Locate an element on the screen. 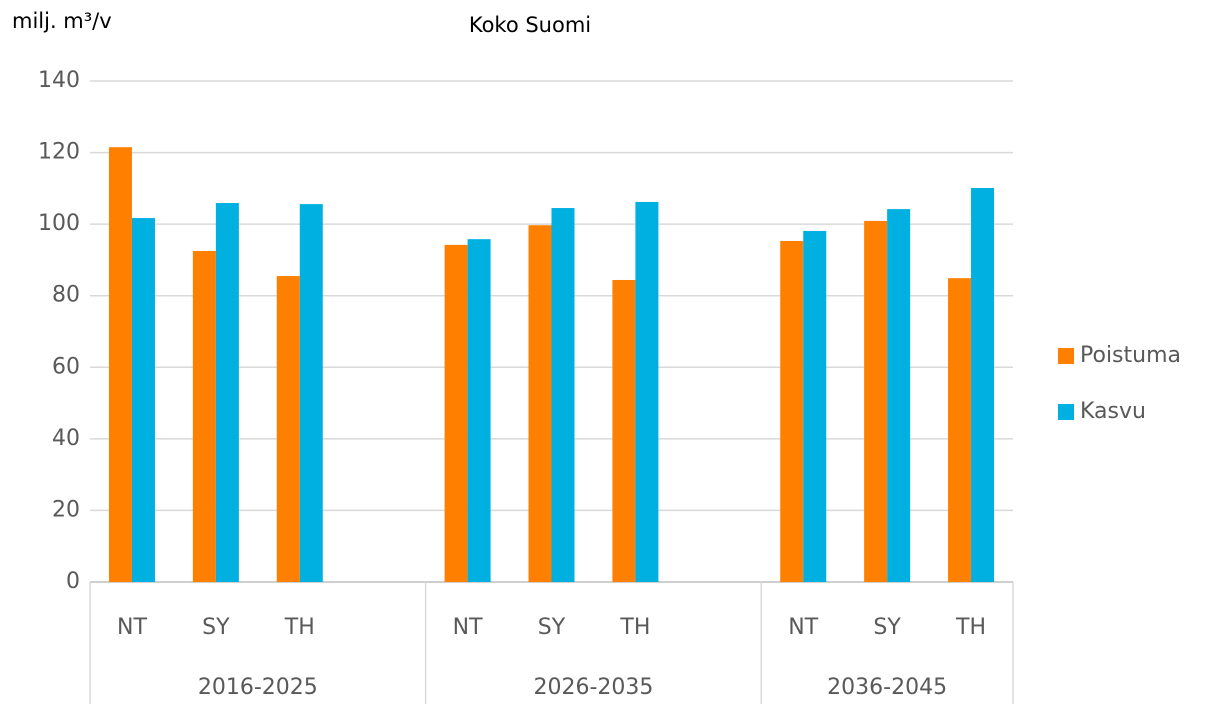  y-tick-label: 20 is located at coordinates (66, 509).